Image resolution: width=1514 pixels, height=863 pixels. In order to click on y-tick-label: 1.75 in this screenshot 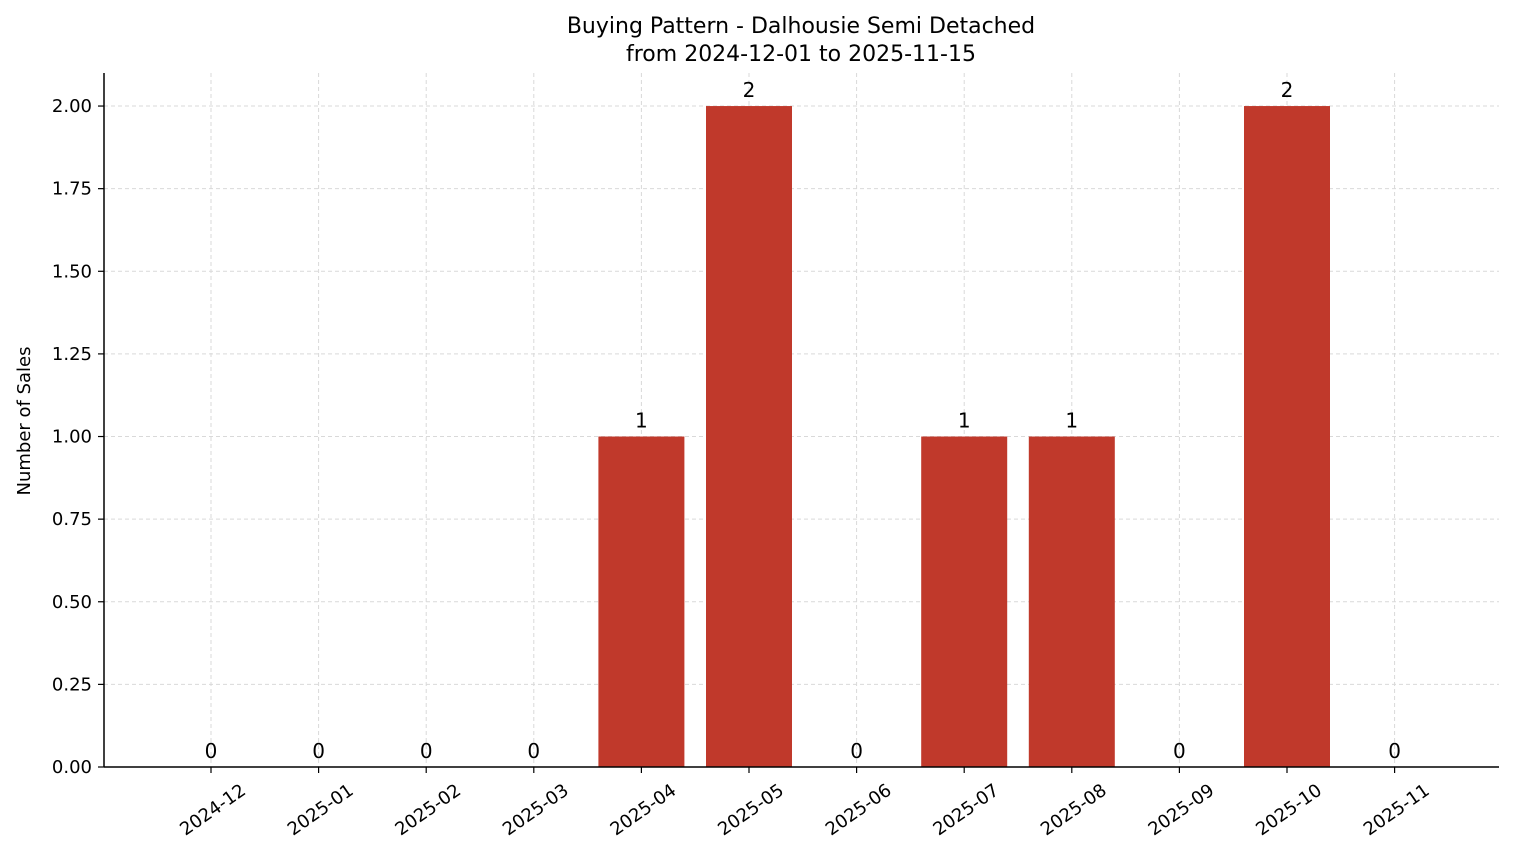, I will do `click(72, 189)`.